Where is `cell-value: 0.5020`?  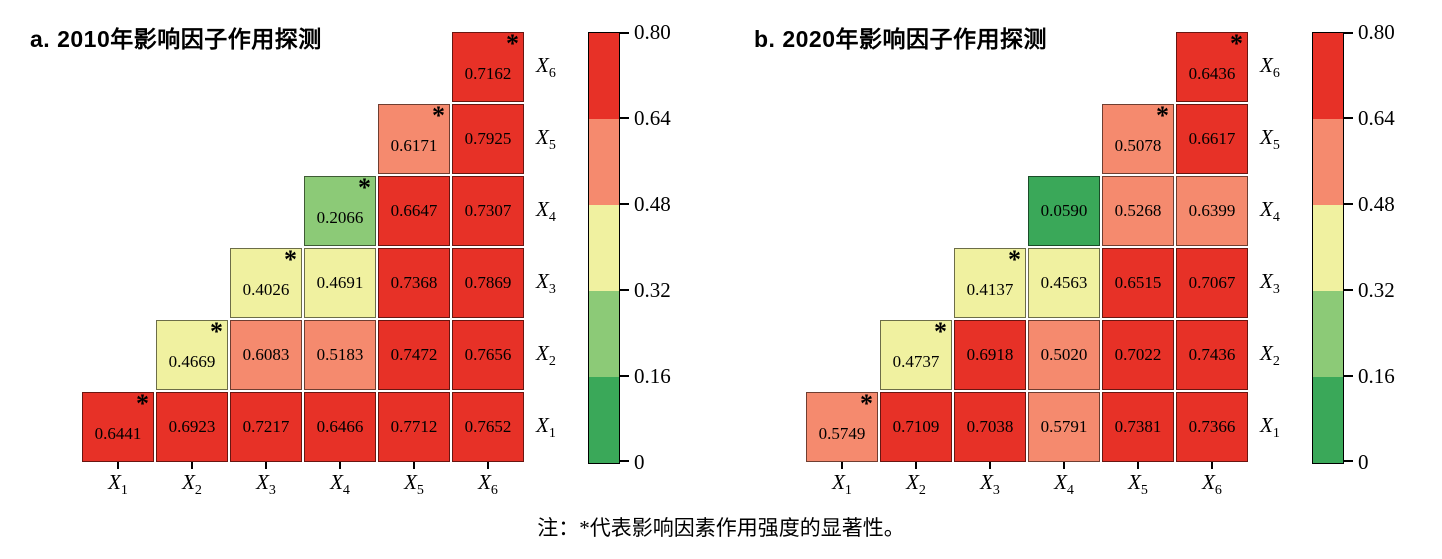
cell-value: 0.5020 is located at coordinates (1064, 354).